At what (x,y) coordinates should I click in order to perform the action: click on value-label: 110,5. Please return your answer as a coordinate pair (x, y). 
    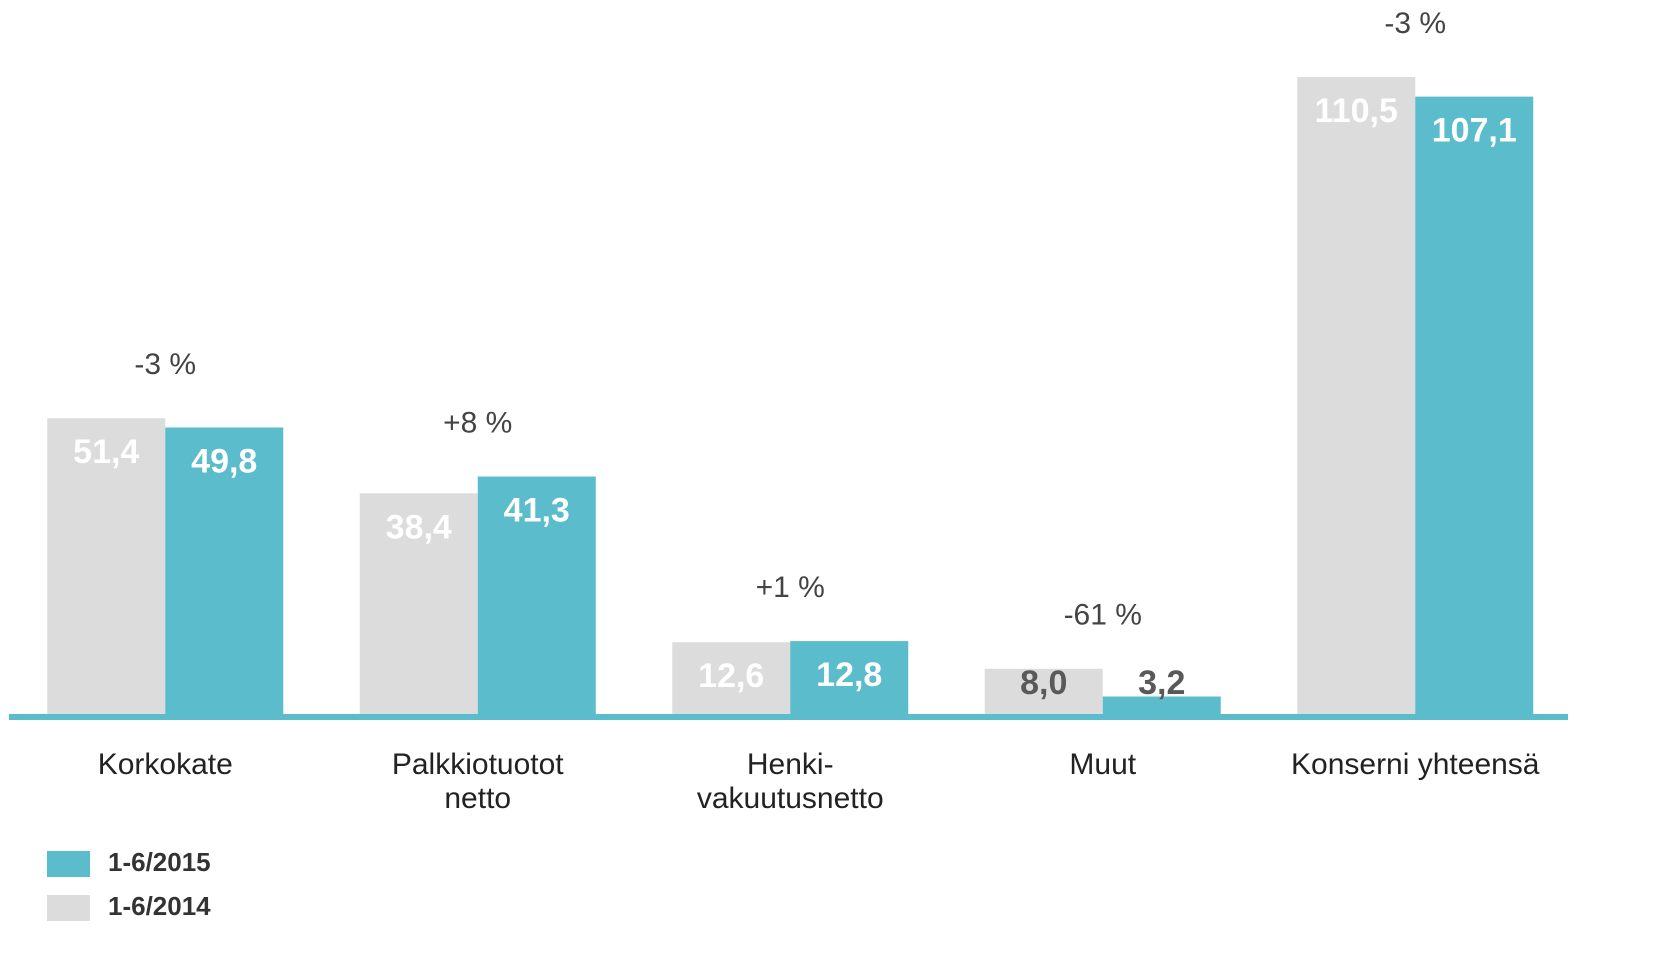
    Looking at the image, I should click on (1356, 111).